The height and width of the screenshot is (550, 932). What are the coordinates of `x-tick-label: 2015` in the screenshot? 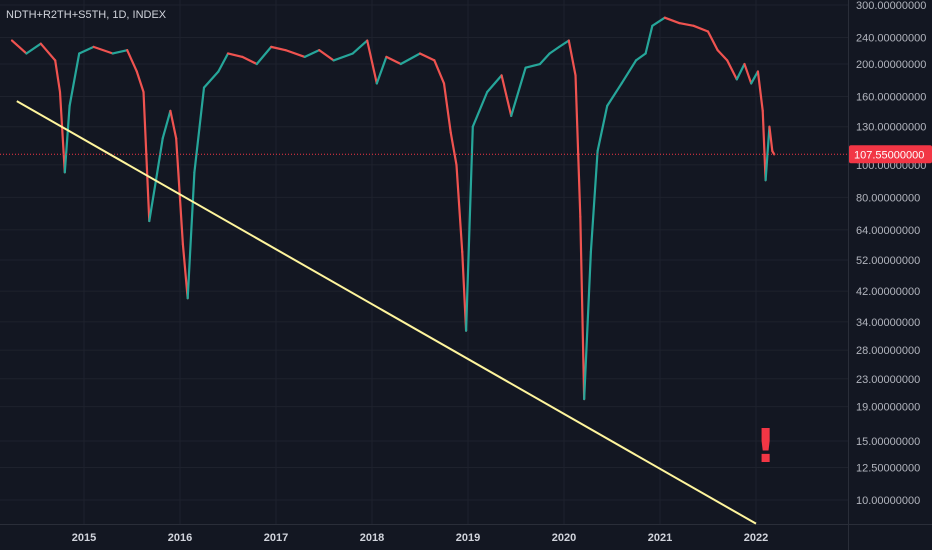 It's located at (84, 538).